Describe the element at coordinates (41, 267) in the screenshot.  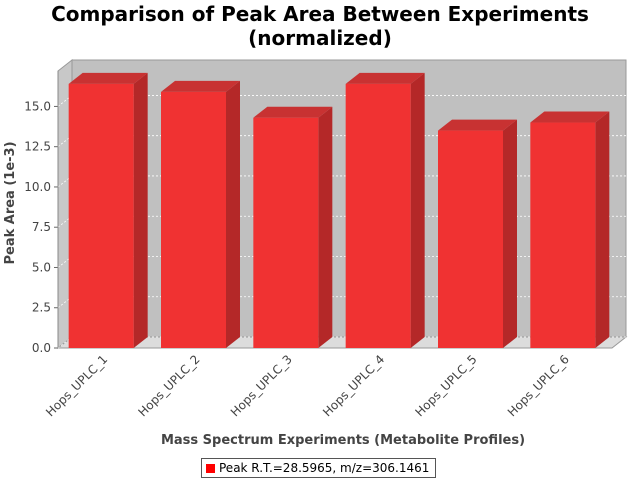
I see `y-tick-label: 5.0` at that location.